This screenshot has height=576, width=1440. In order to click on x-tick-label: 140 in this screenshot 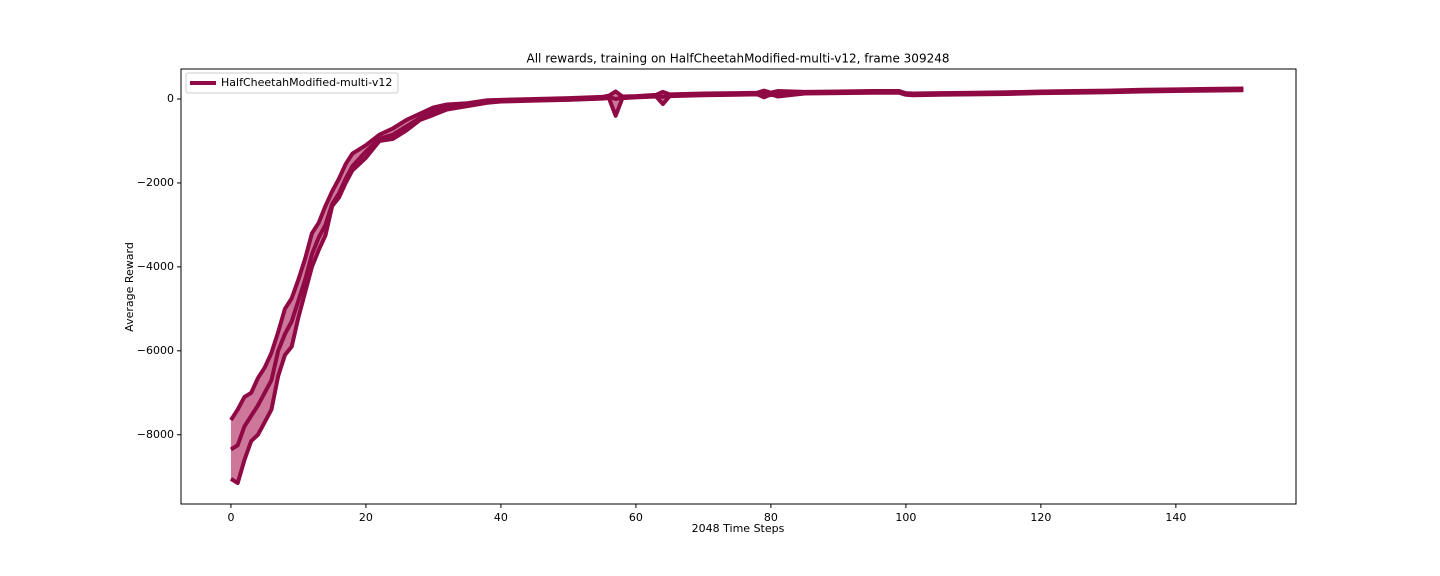, I will do `click(1175, 517)`.